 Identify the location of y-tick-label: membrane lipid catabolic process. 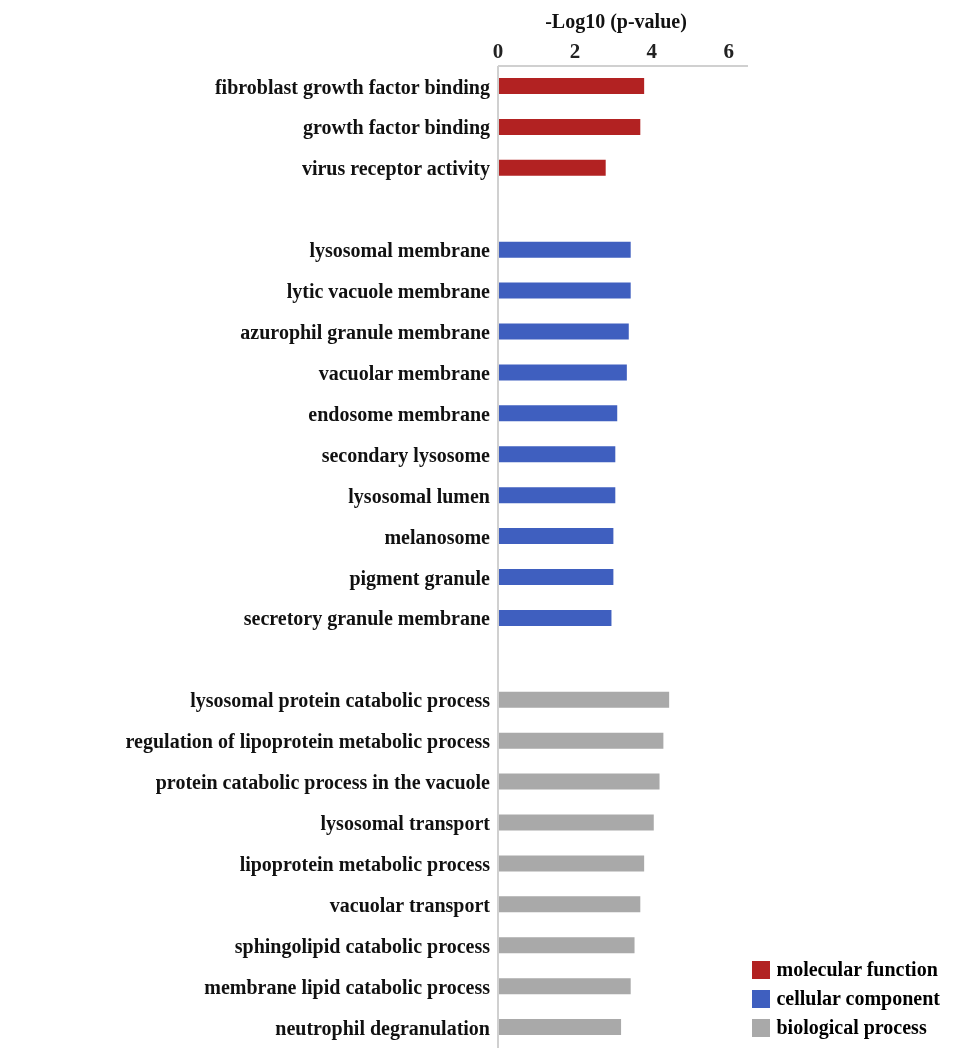
(347, 987).